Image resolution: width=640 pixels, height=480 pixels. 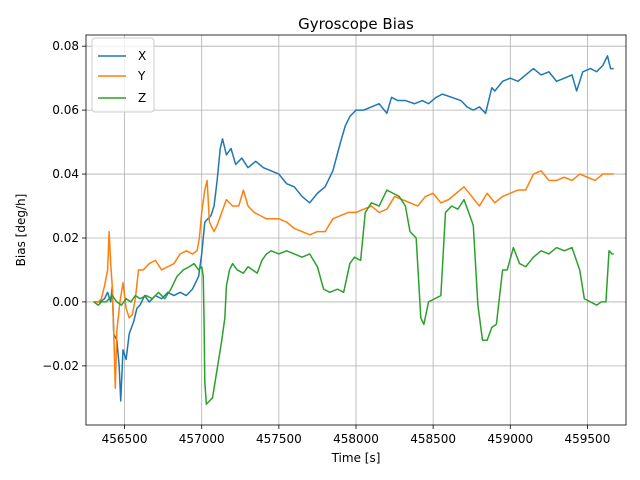 What do you see at coordinates (142, 98) in the screenshot?
I see `legend-label-z: Z` at bounding box center [142, 98].